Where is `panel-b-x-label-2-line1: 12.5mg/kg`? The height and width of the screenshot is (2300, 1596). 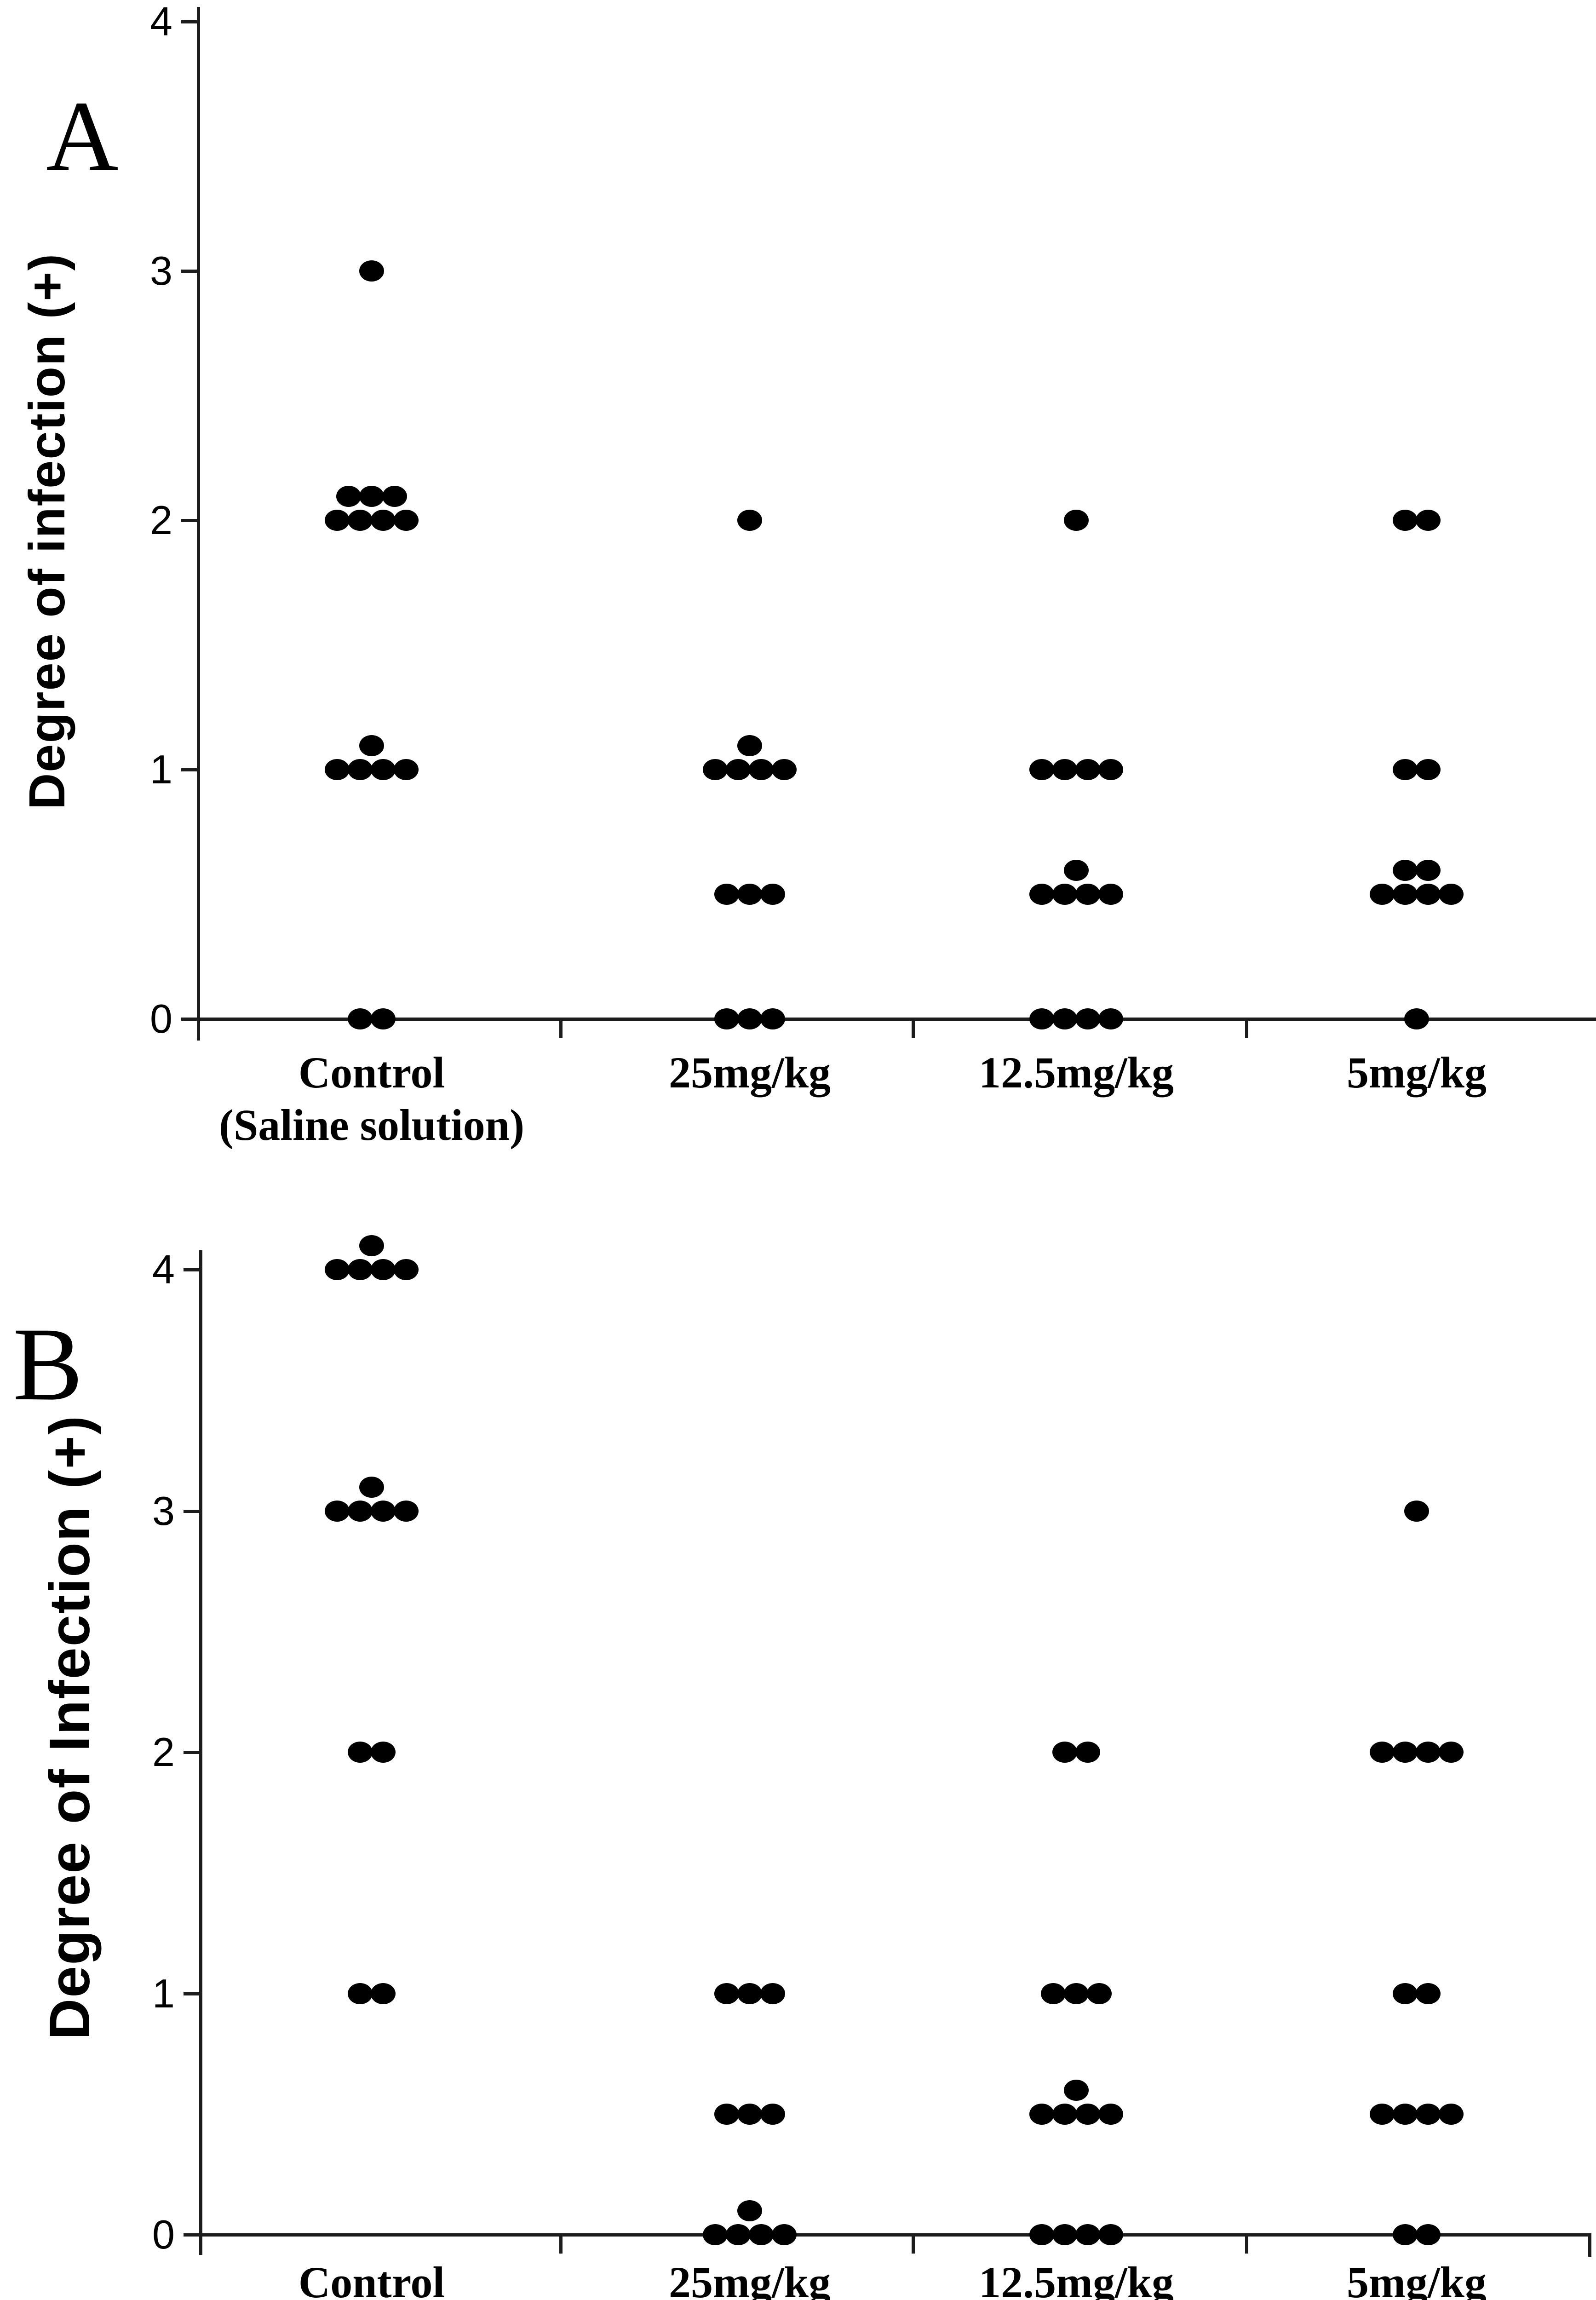 panel-b-x-label-2-line1: 12.5mg/kg is located at coordinates (1076, 2279).